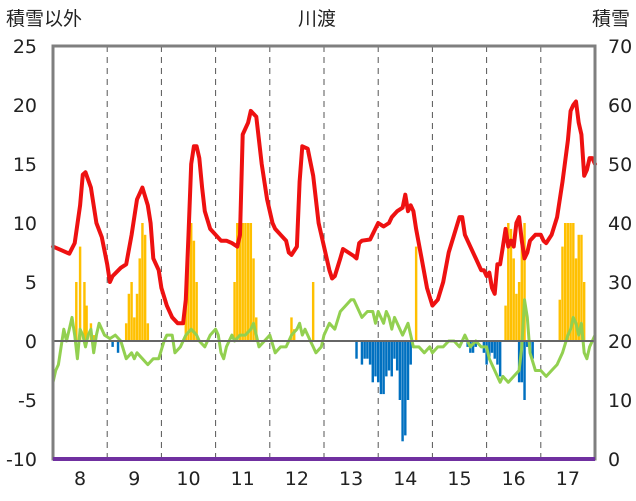 The width and height of the screenshot is (636, 501). Describe the element at coordinates (188, 479) in the screenshot. I see `x-tick-label: 10` at that location.